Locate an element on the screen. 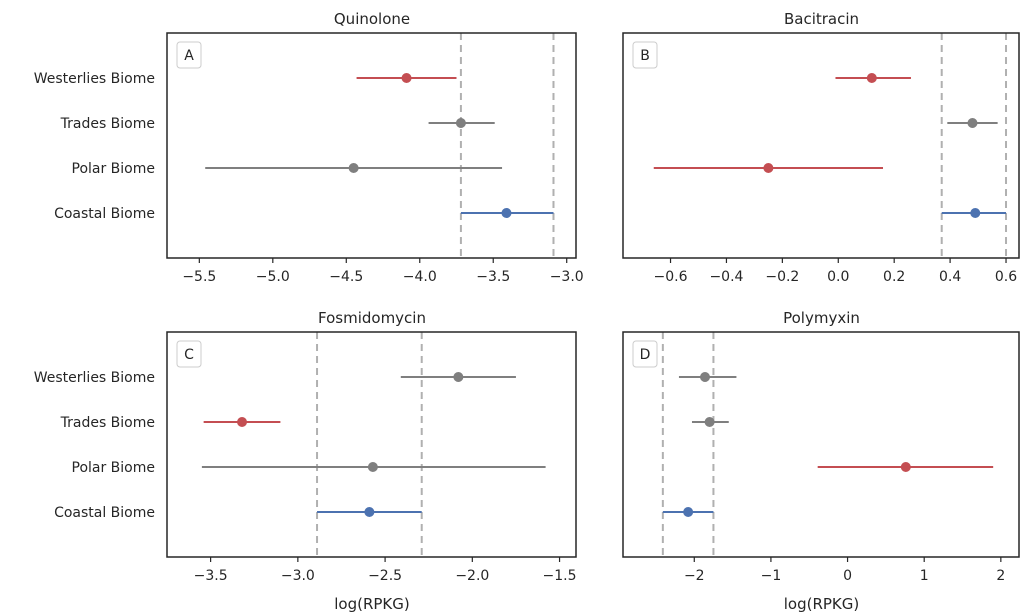 This screenshot has width=1020, height=614. x-tick-label: 0.2 is located at coordinates (894, 277).